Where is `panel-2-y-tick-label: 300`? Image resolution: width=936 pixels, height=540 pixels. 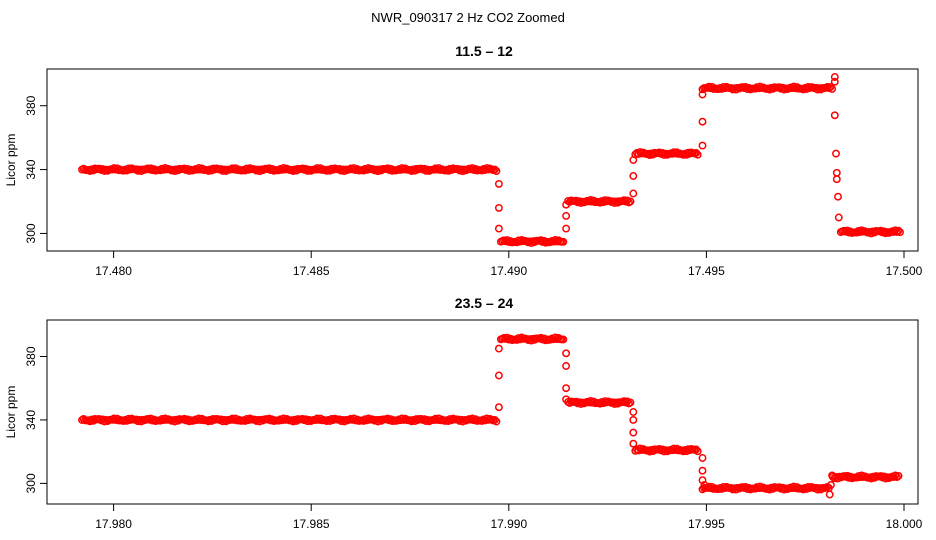 panel-2-y-tick-label: 300 is located at coordinates (31, 483).